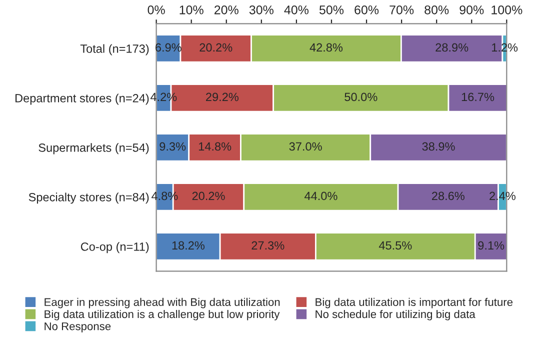 The image size is (539, 339). Describe the element at coordinates (114, 50) in the screenshot. I see `y-tick-label: Total (n=173)` at that location.